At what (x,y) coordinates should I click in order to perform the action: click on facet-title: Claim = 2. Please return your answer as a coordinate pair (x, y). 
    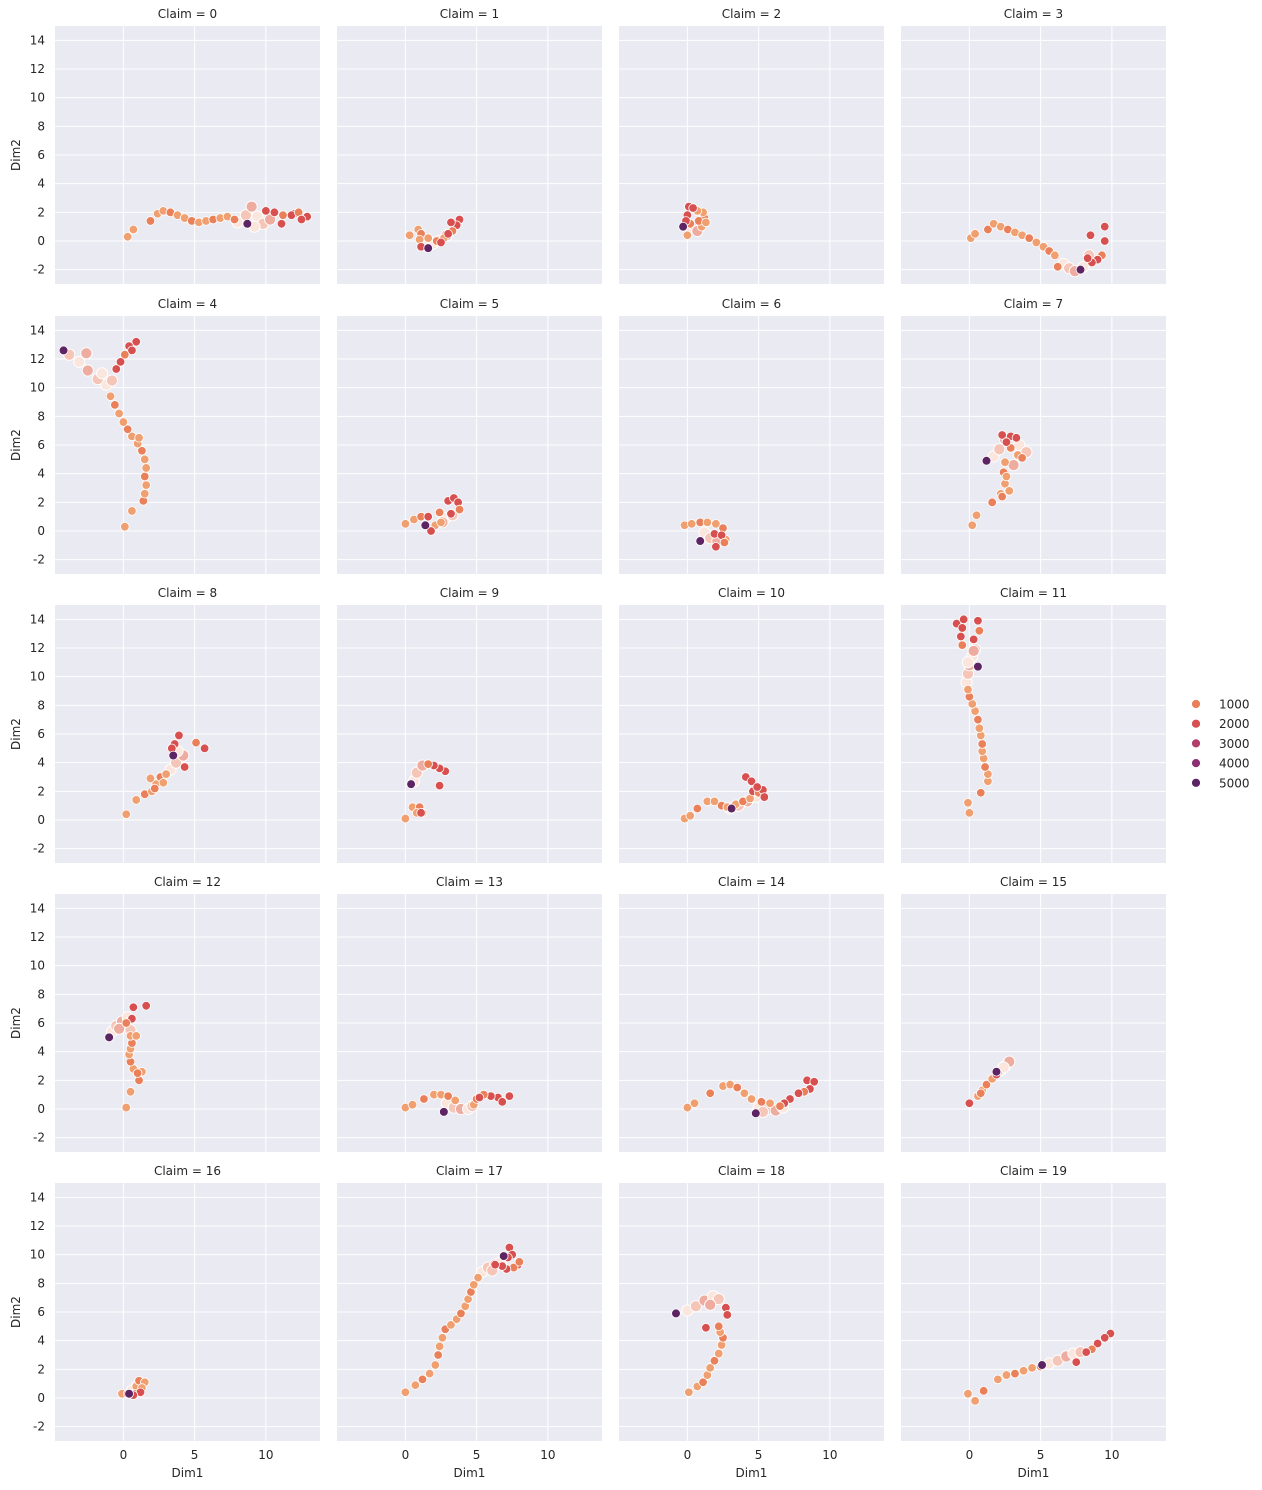
    Looking at the image, I should click on (751, 14).